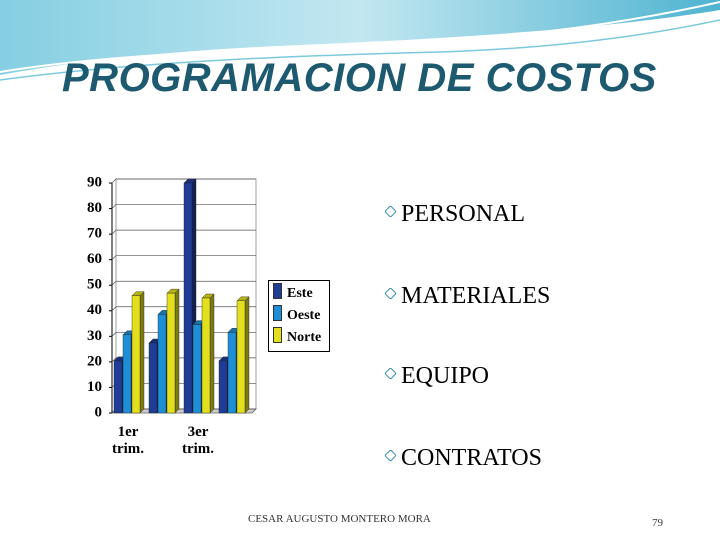 This screenshot has width=720, height=540. Describe the element at coordinates (198, 440) in the screenshot. I see `x-tick-label: 3er trim.` at that location.